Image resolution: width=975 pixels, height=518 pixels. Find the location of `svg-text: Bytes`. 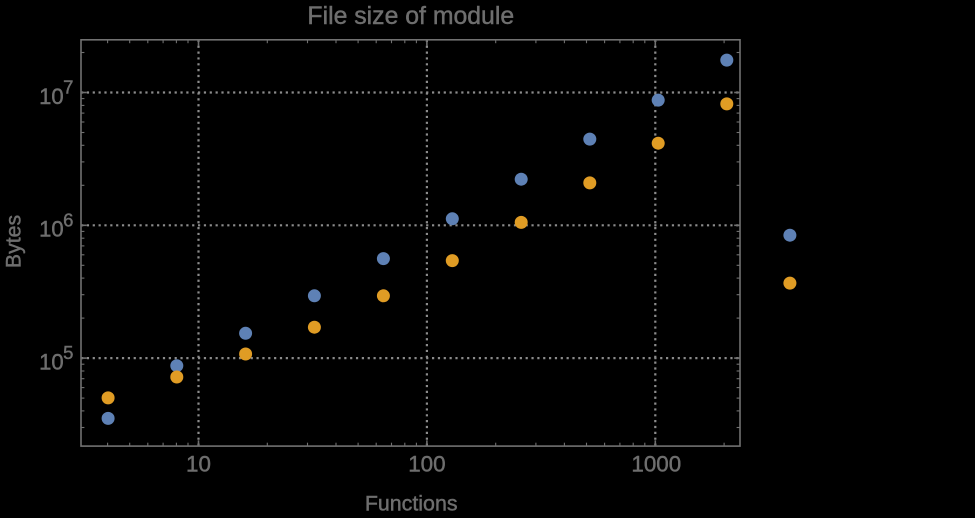

svg-text: Bytes is located at coordinates (13, 241).